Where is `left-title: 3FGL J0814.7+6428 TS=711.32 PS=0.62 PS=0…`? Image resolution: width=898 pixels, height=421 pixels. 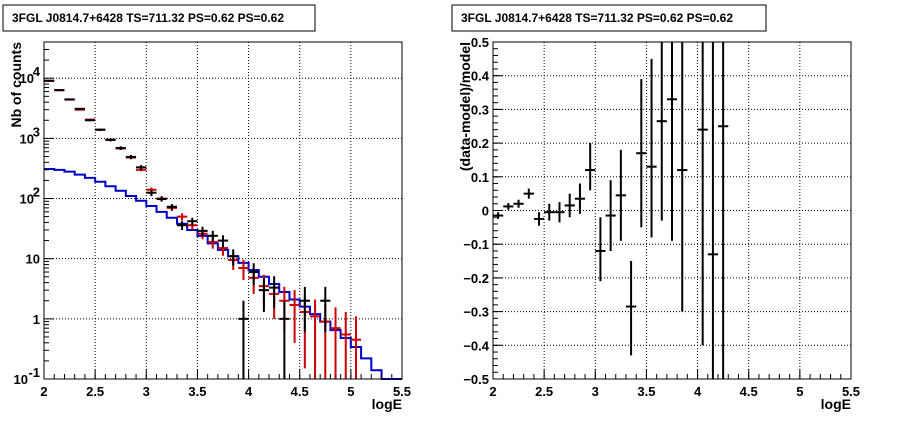 left-title: 3FGL J0814.7+6428 TS=711.32 PS=0.62 PS=0… is located at coordinates (148, 18).